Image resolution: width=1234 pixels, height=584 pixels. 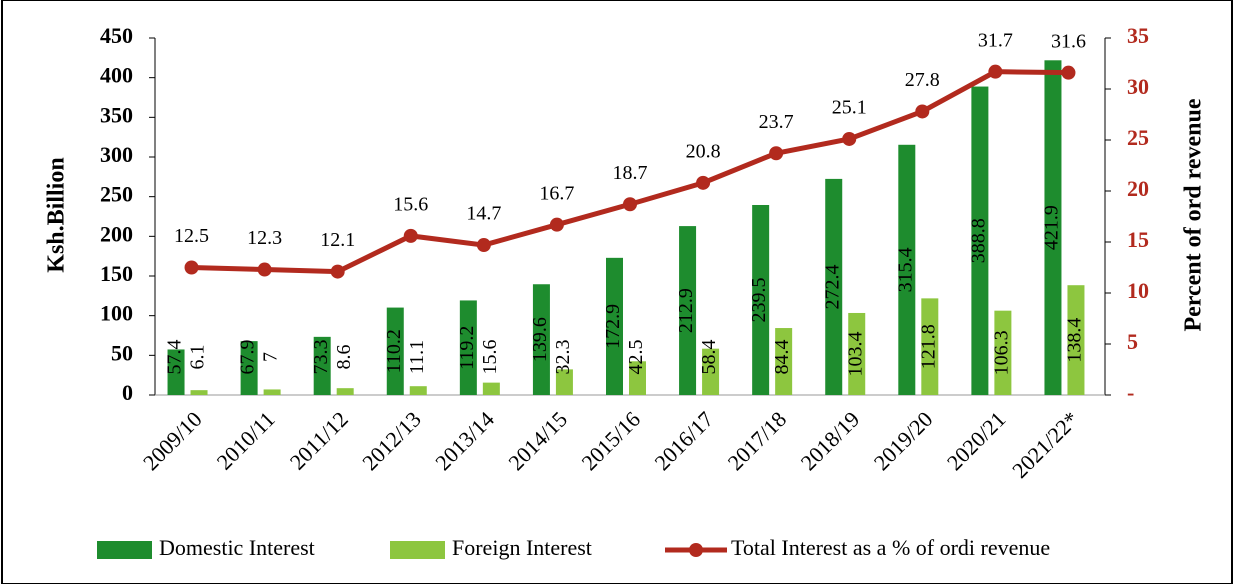 What do you see at coordinates (830, 440) in the screenshot?
I see `x-tick-label: 2018/19` at bounding box center [830, 440].